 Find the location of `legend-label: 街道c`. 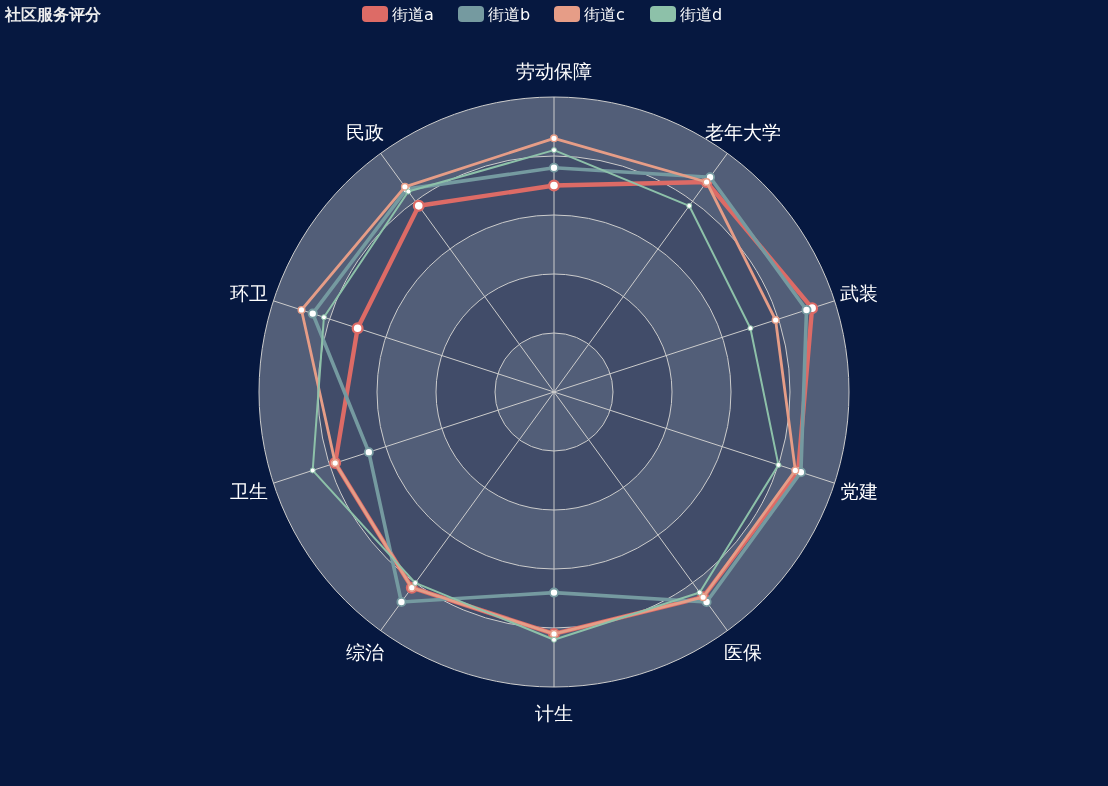

legend-label: 街道c is located at coordinates (604, 14).